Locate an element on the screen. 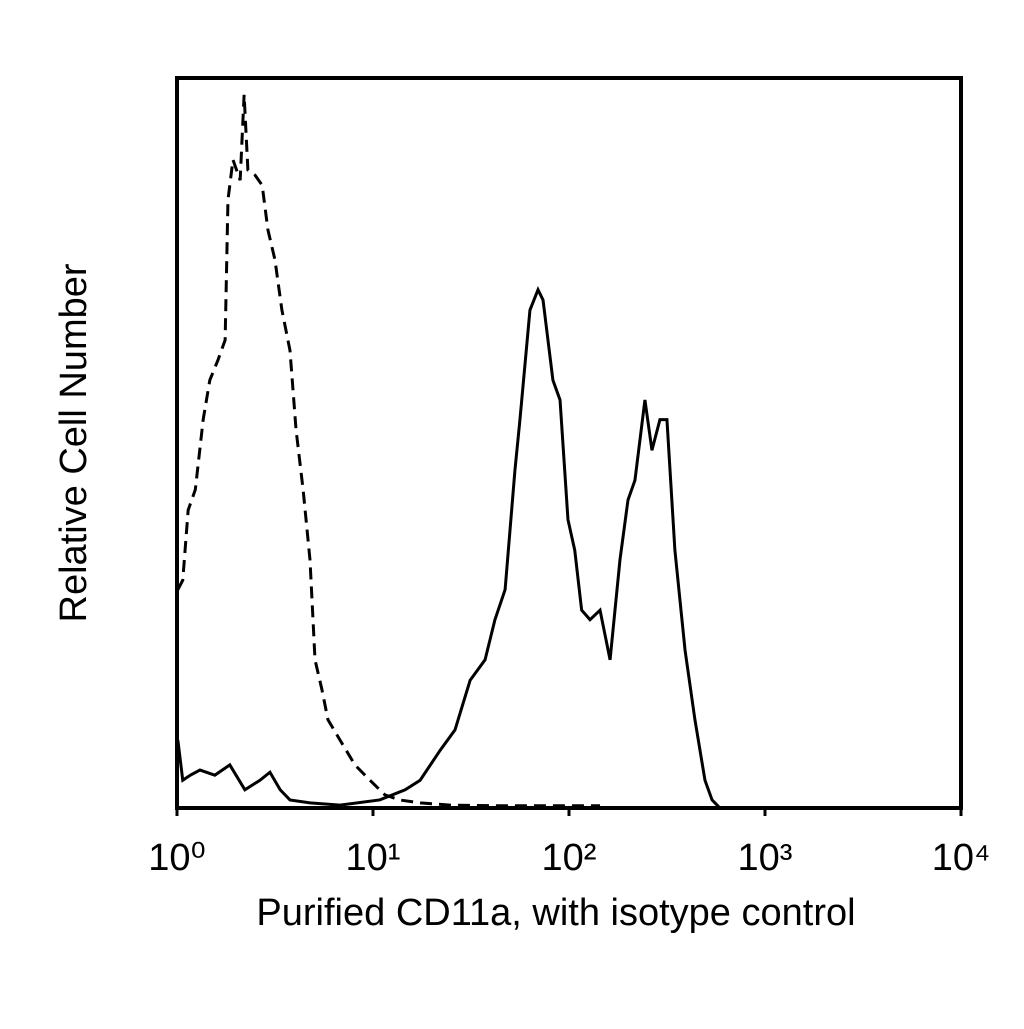  x-axis-label: Purified CD11a, with isotype control is located at coordinates (555, 913).